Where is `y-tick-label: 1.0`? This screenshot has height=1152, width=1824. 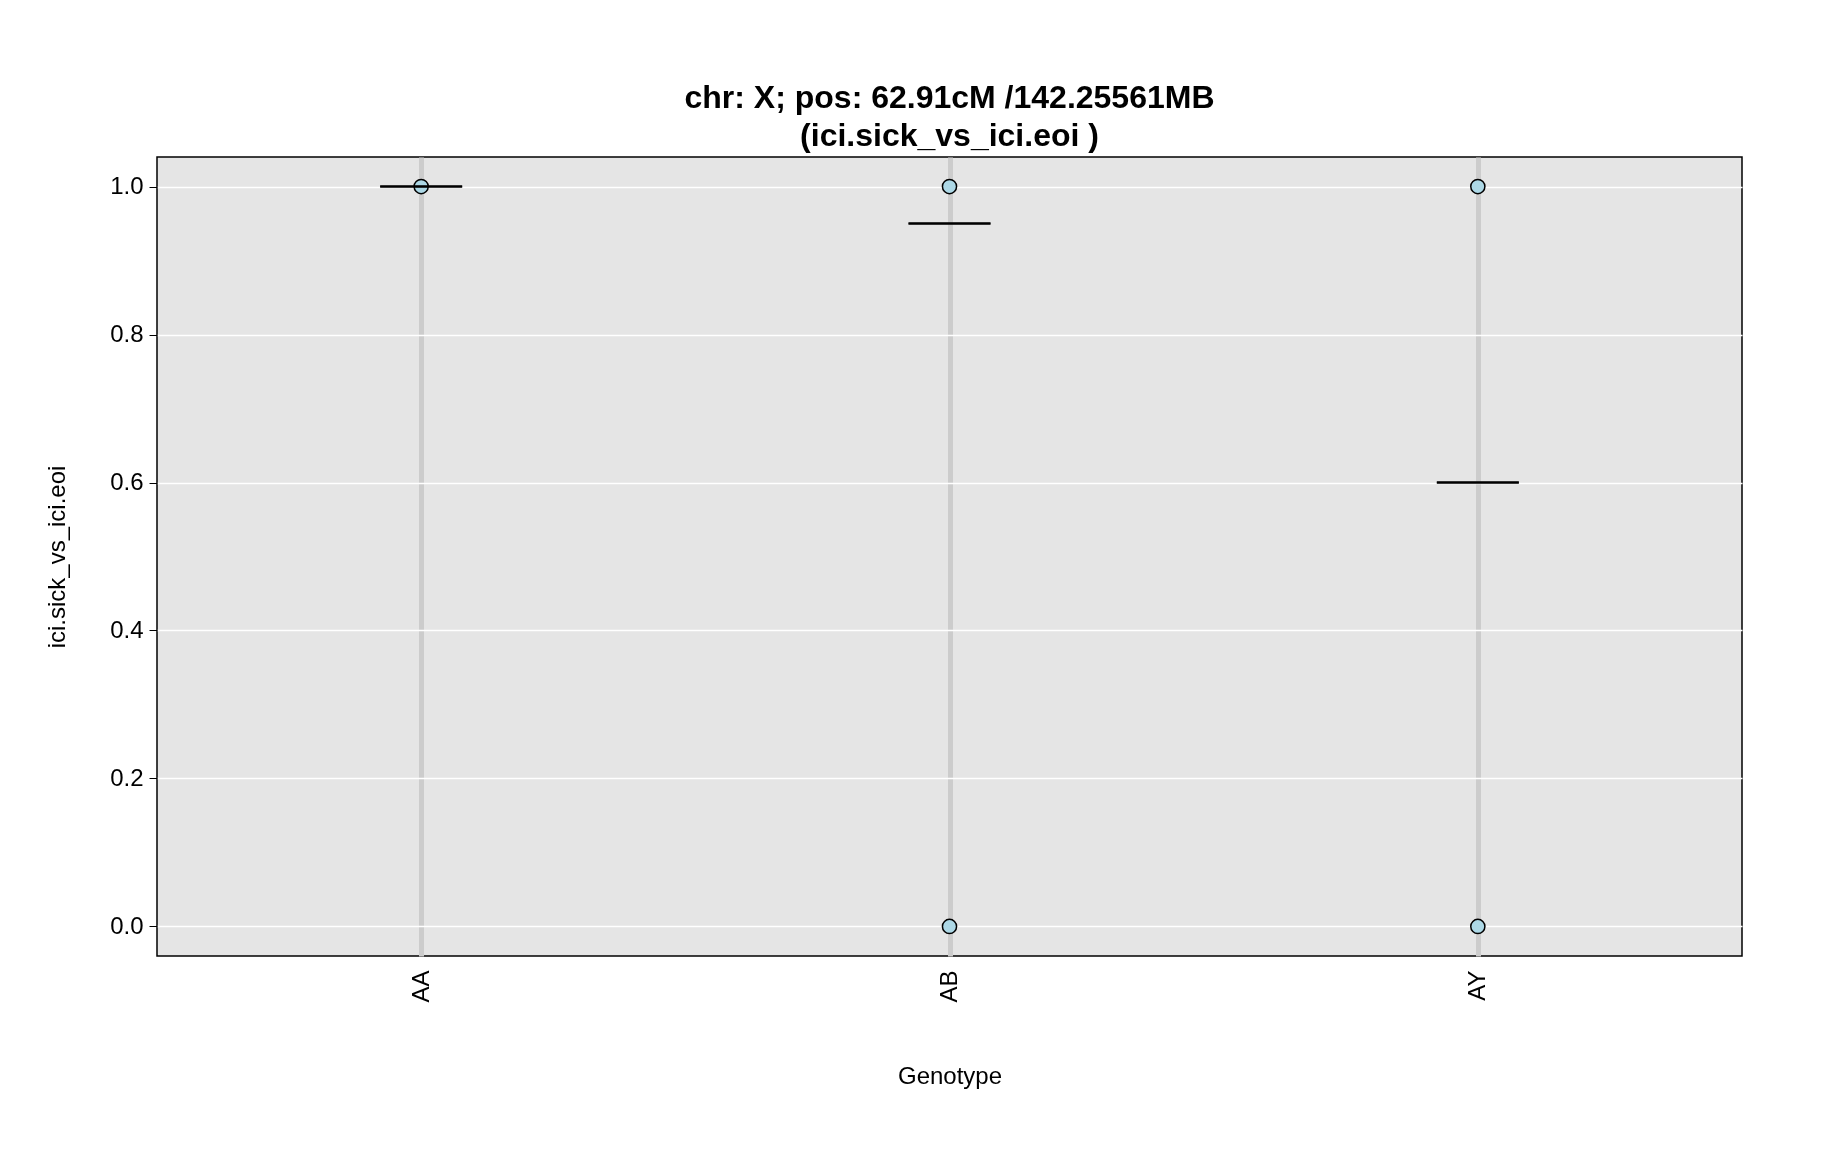
y-tick-label: 1.0 is located at coordinates (127, 186).